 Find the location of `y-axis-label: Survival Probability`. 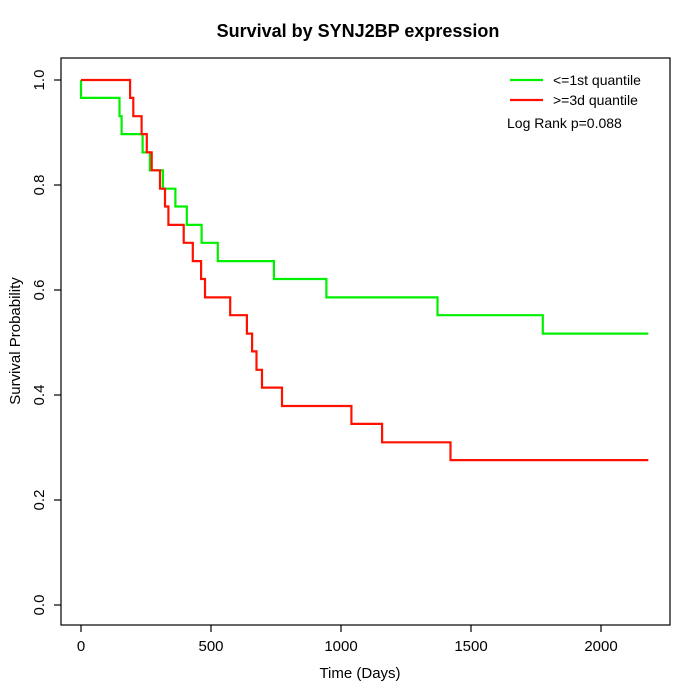

y-axis-label: Survival Probability is located at coordinates (15, 341).